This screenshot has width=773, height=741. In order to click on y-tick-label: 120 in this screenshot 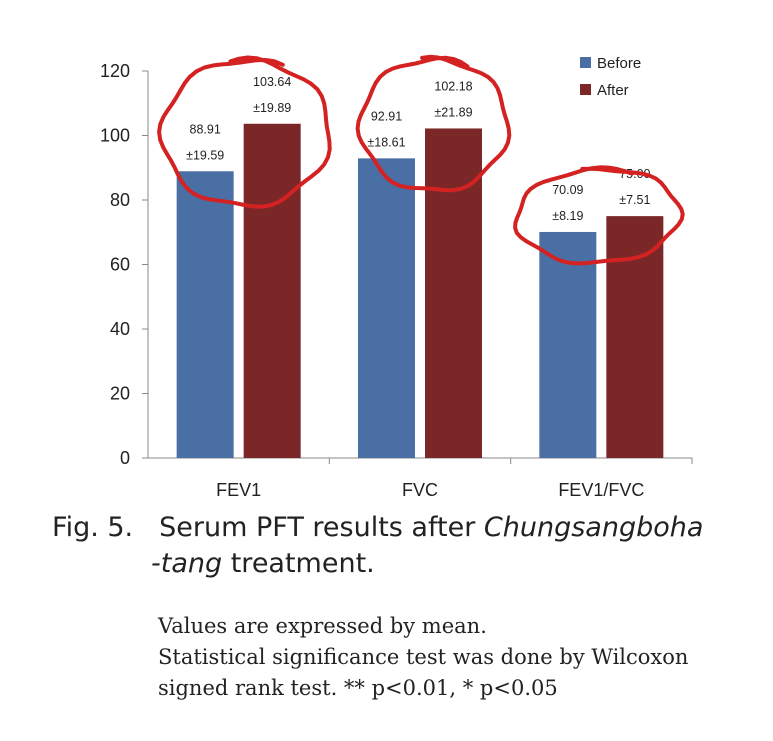, I will do `click(115, 71)`.